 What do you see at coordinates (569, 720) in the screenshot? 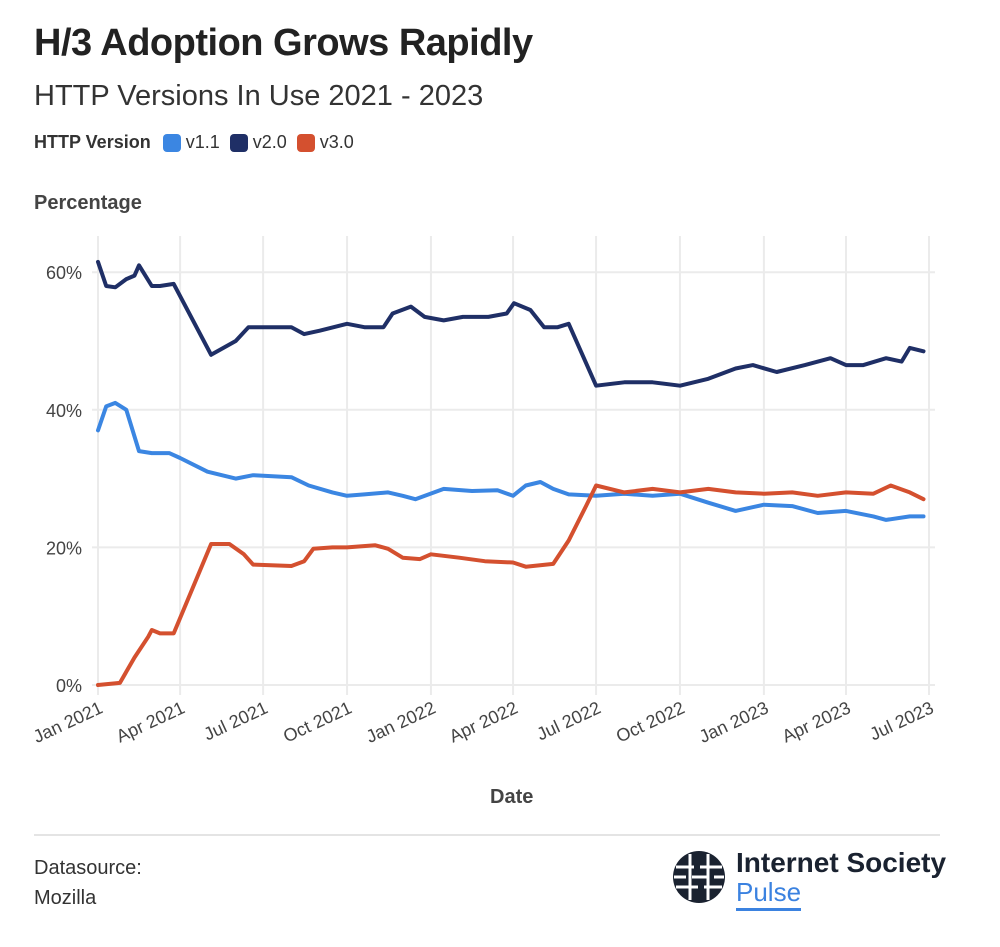
I see `x-tick-label: Jul 2022` at bounding box center [569, 720].